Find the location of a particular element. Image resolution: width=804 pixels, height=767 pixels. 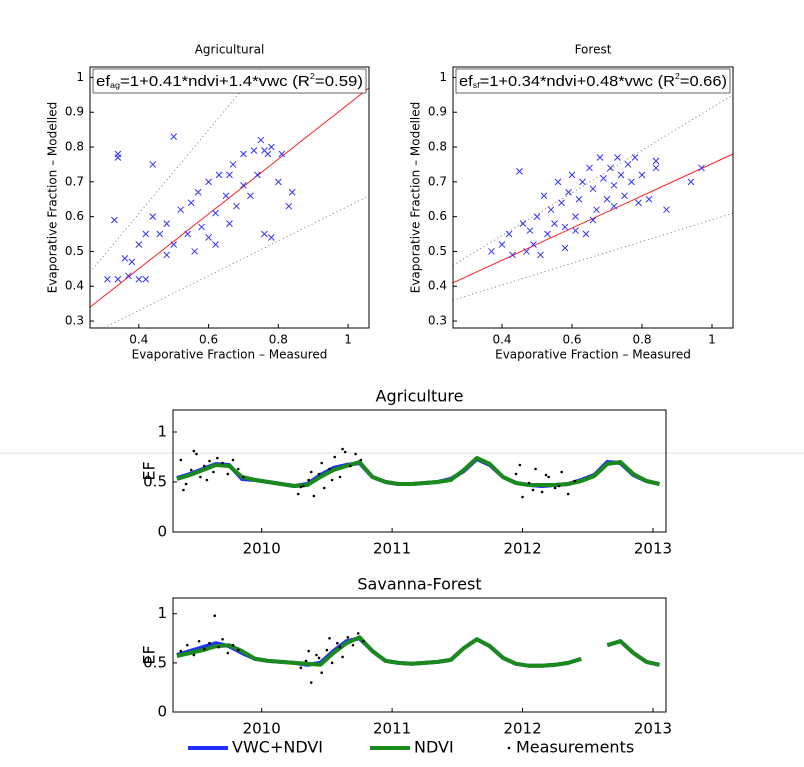

y-axis-label: EF is located at coordinates (149, 654).